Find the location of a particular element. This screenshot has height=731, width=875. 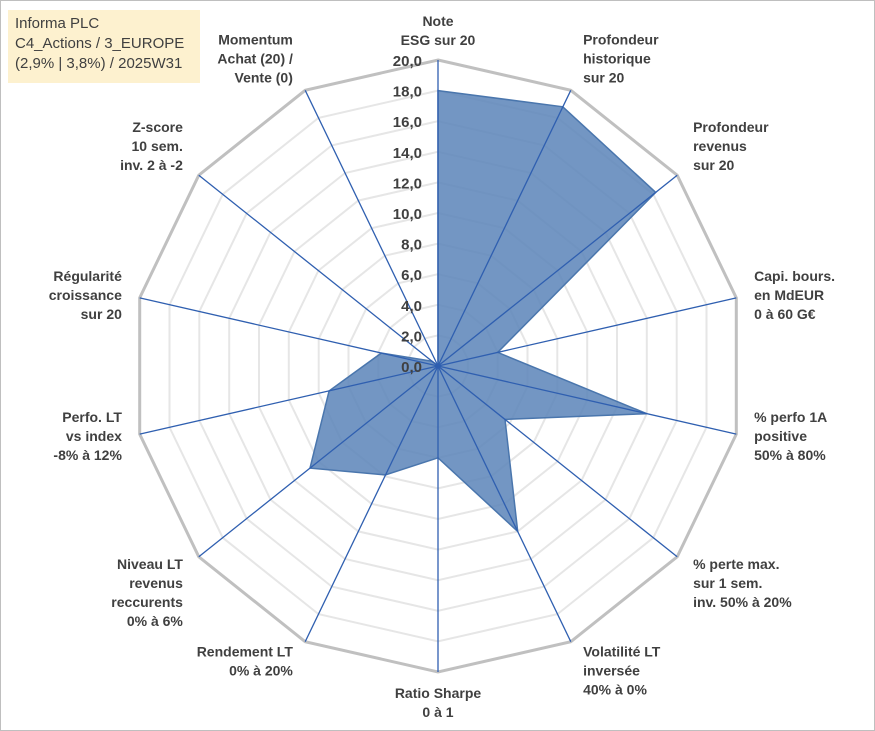

axis-label-line: inversée is located at coordinates (611, 671).